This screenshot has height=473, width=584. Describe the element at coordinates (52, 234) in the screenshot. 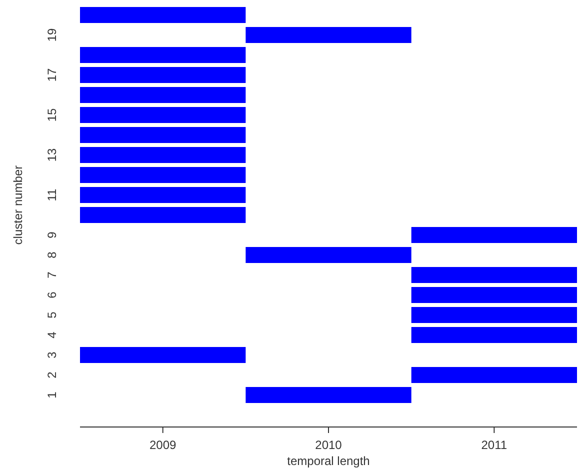

I see `y-tick-label: 9` at that location.